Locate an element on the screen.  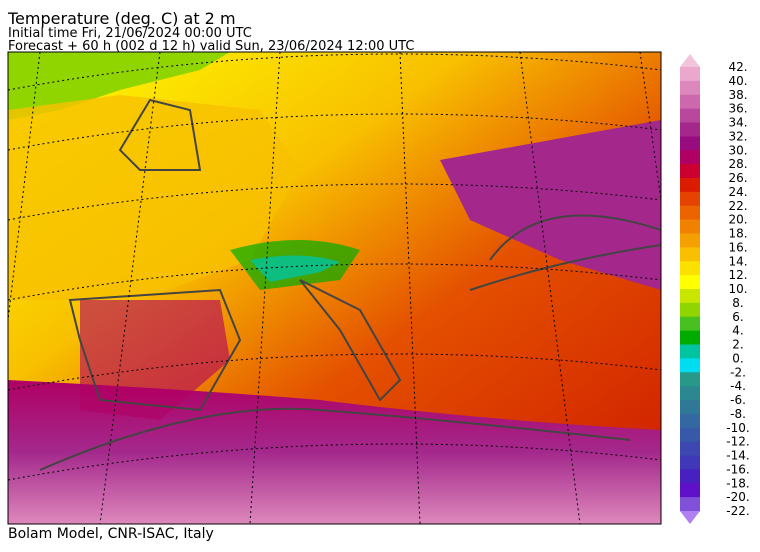
colorbar-label: 16. is located at coordinates (737, 247).